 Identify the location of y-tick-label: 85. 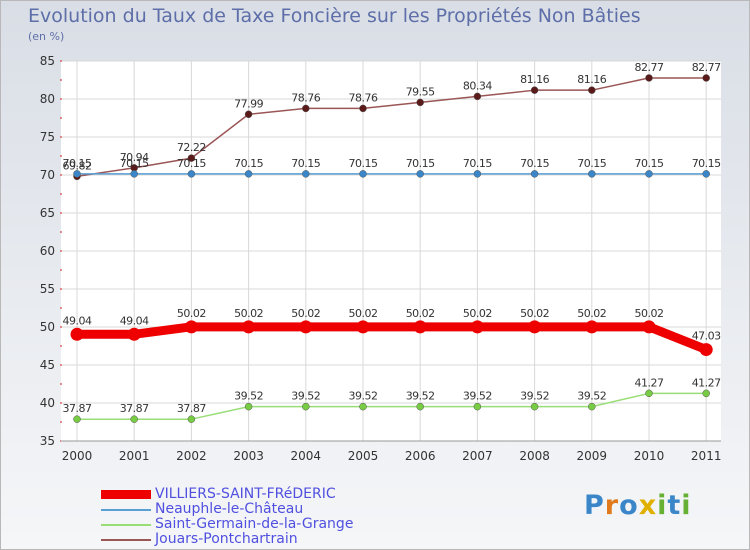
(47, 61).